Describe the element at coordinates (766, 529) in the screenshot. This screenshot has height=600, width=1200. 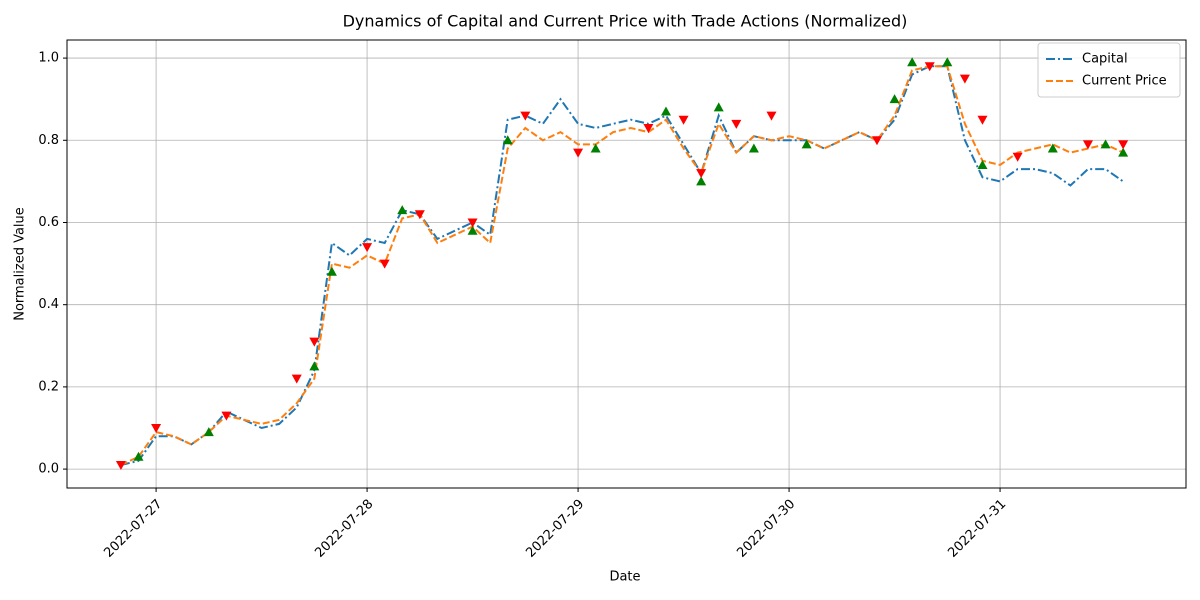
I see `x-tick-label: 2022-07-30` at that location.